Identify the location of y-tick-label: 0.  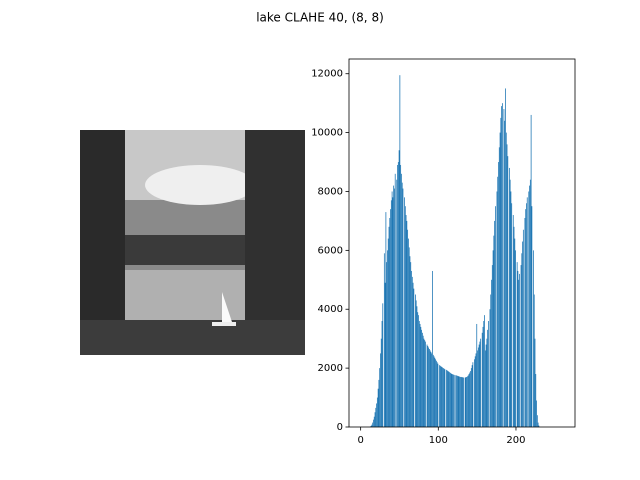
(340, 427).